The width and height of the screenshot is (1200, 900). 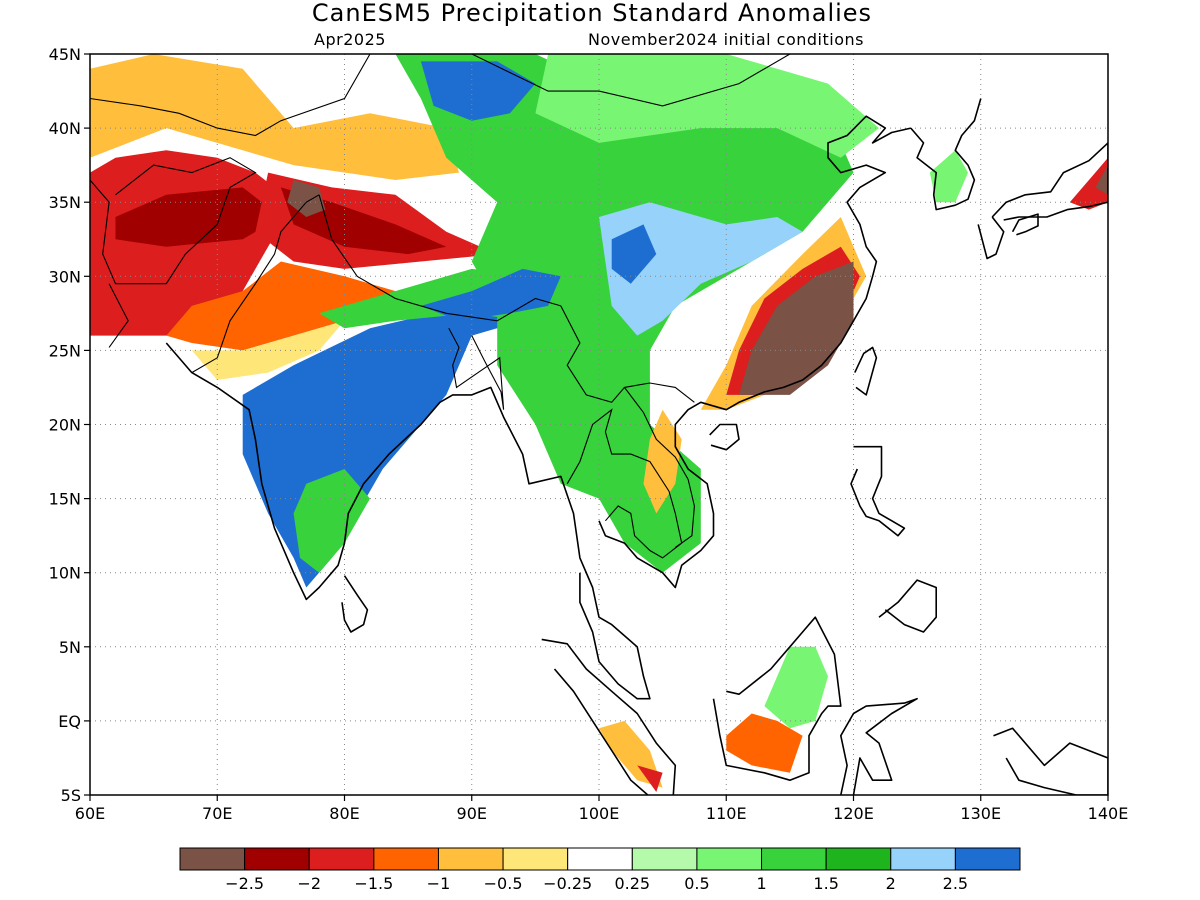 I want to click on anomaly-region-southern-india-green, so click(x=331, y=521).